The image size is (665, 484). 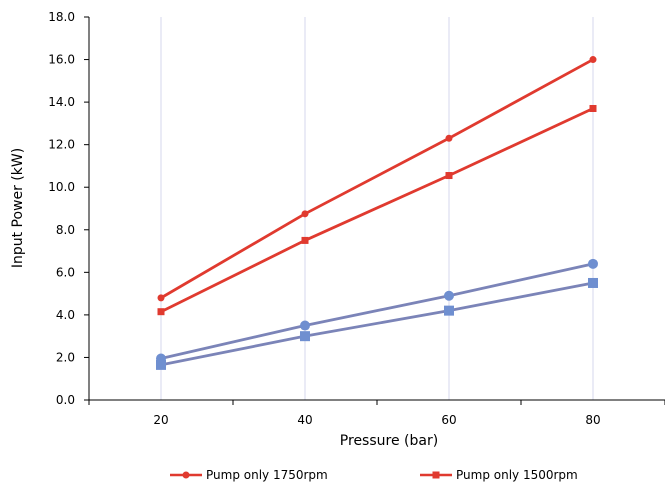 What do you see at coordinates (65, 230) in the screenshot?
I see `y-tick-label: 8.0` at bounding box center [65, 230].